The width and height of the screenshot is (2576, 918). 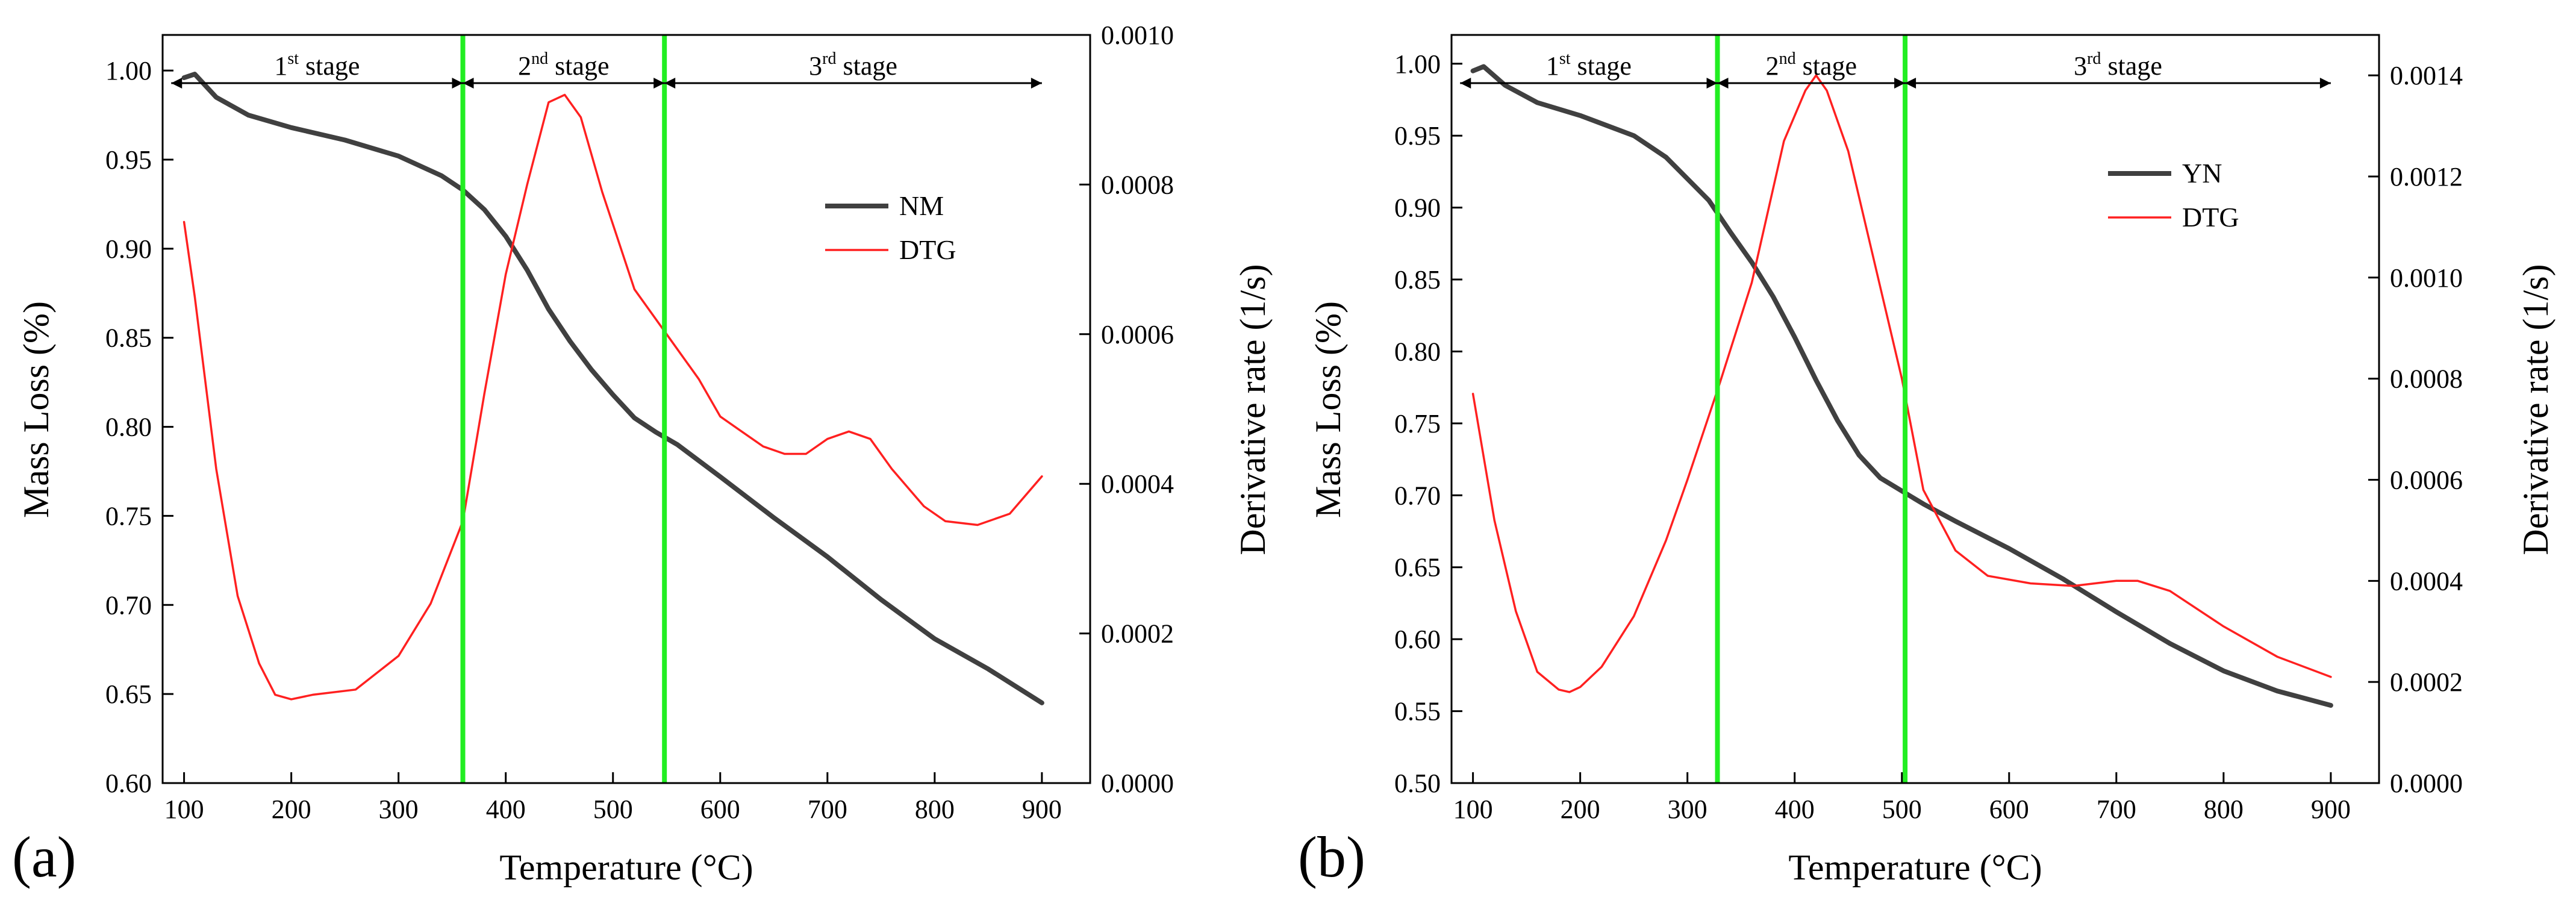 What do you see at coordinates (2426, 278) in the screenshot?
I see `panel-b-right-tick-label: 0.0010` at bounding box center [2426, 278].